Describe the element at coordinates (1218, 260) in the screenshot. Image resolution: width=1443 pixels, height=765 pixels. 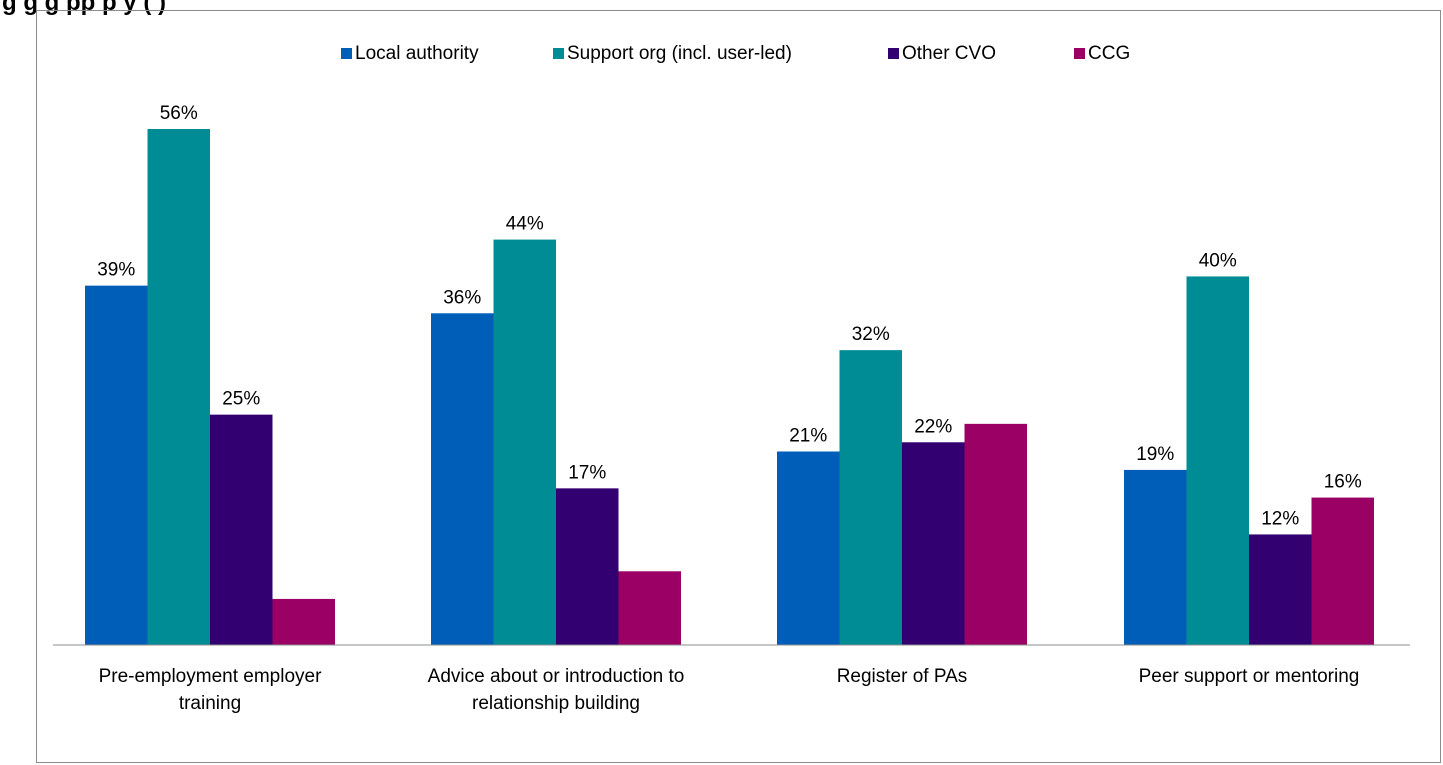
I see `data-label: 40%` at that location.